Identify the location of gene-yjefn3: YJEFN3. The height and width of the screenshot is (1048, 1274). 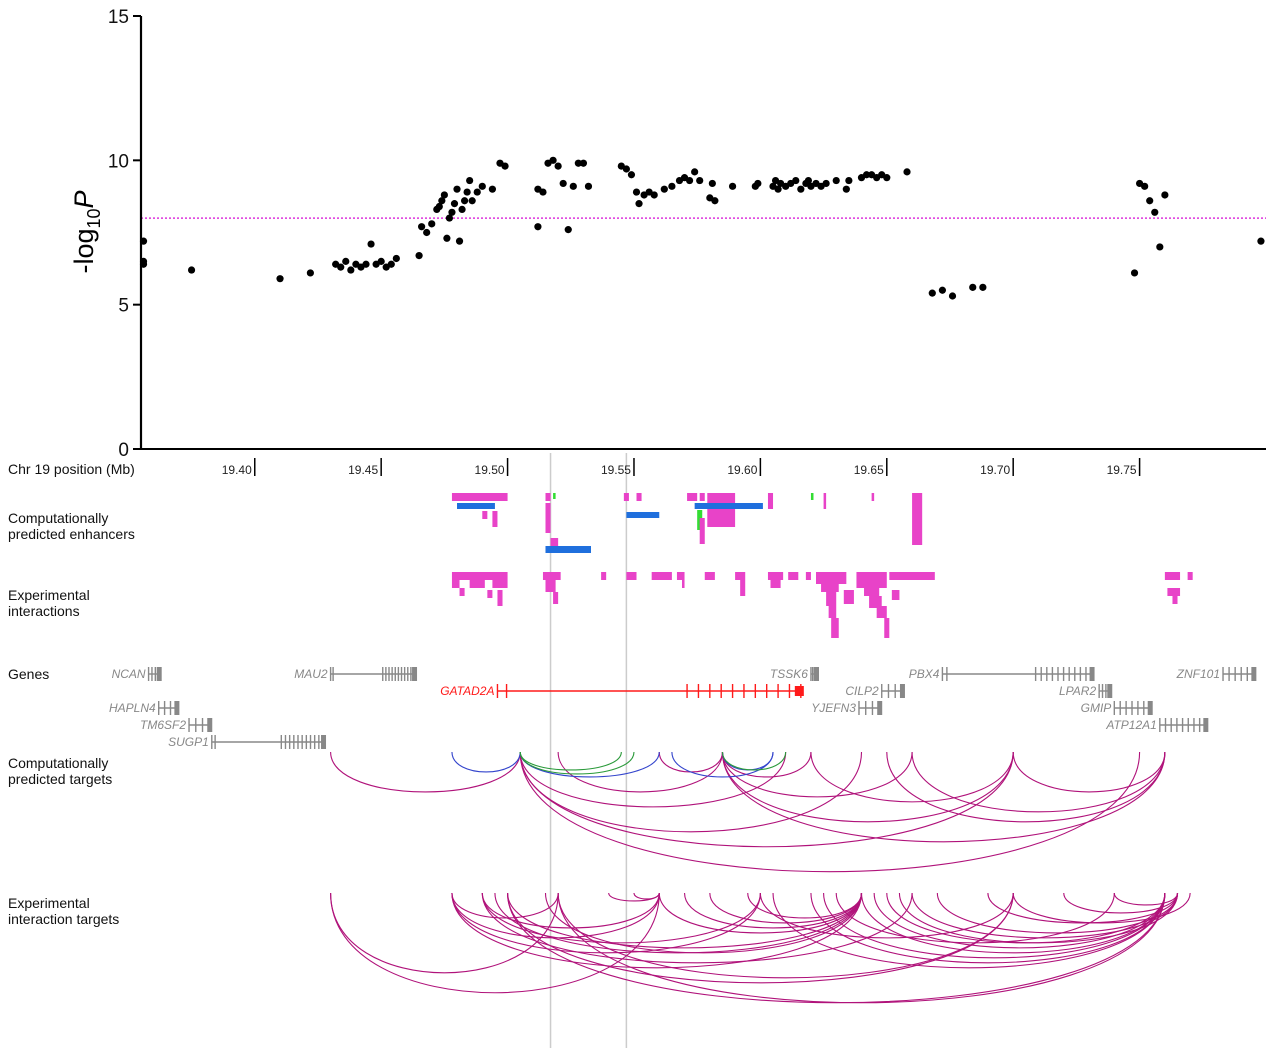
(847, 708).